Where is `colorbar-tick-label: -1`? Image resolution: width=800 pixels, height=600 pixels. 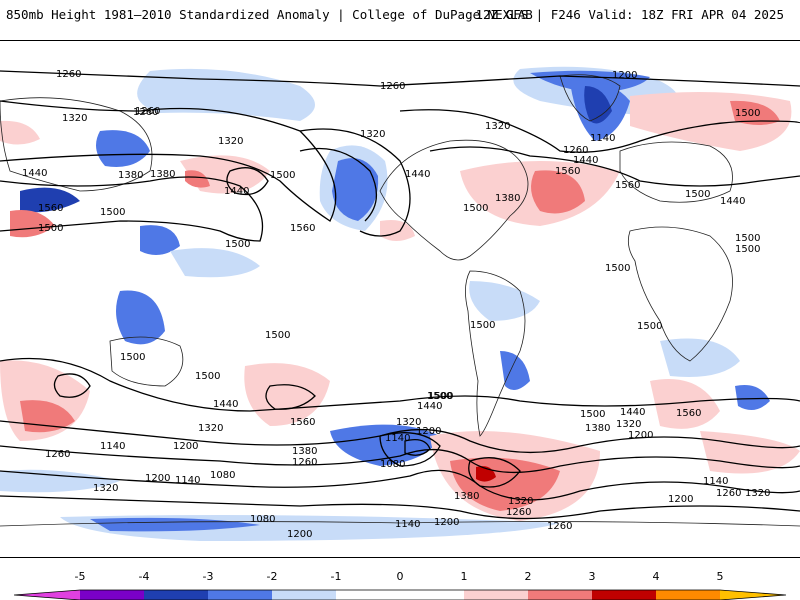 colorbar-tick-label: -1 is located at coordinates (336, 576).